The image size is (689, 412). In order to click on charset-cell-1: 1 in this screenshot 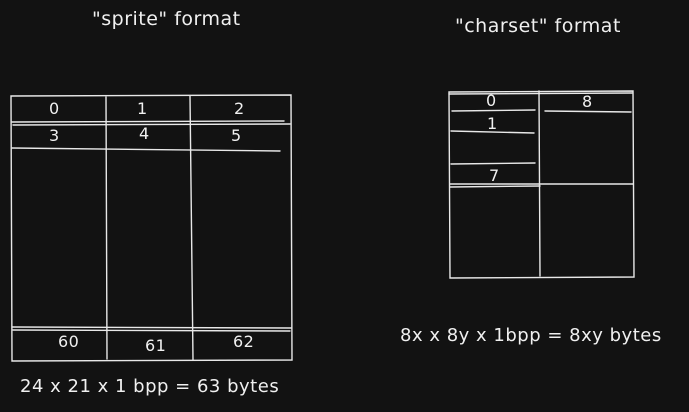, I will do `click(492, 123)`.